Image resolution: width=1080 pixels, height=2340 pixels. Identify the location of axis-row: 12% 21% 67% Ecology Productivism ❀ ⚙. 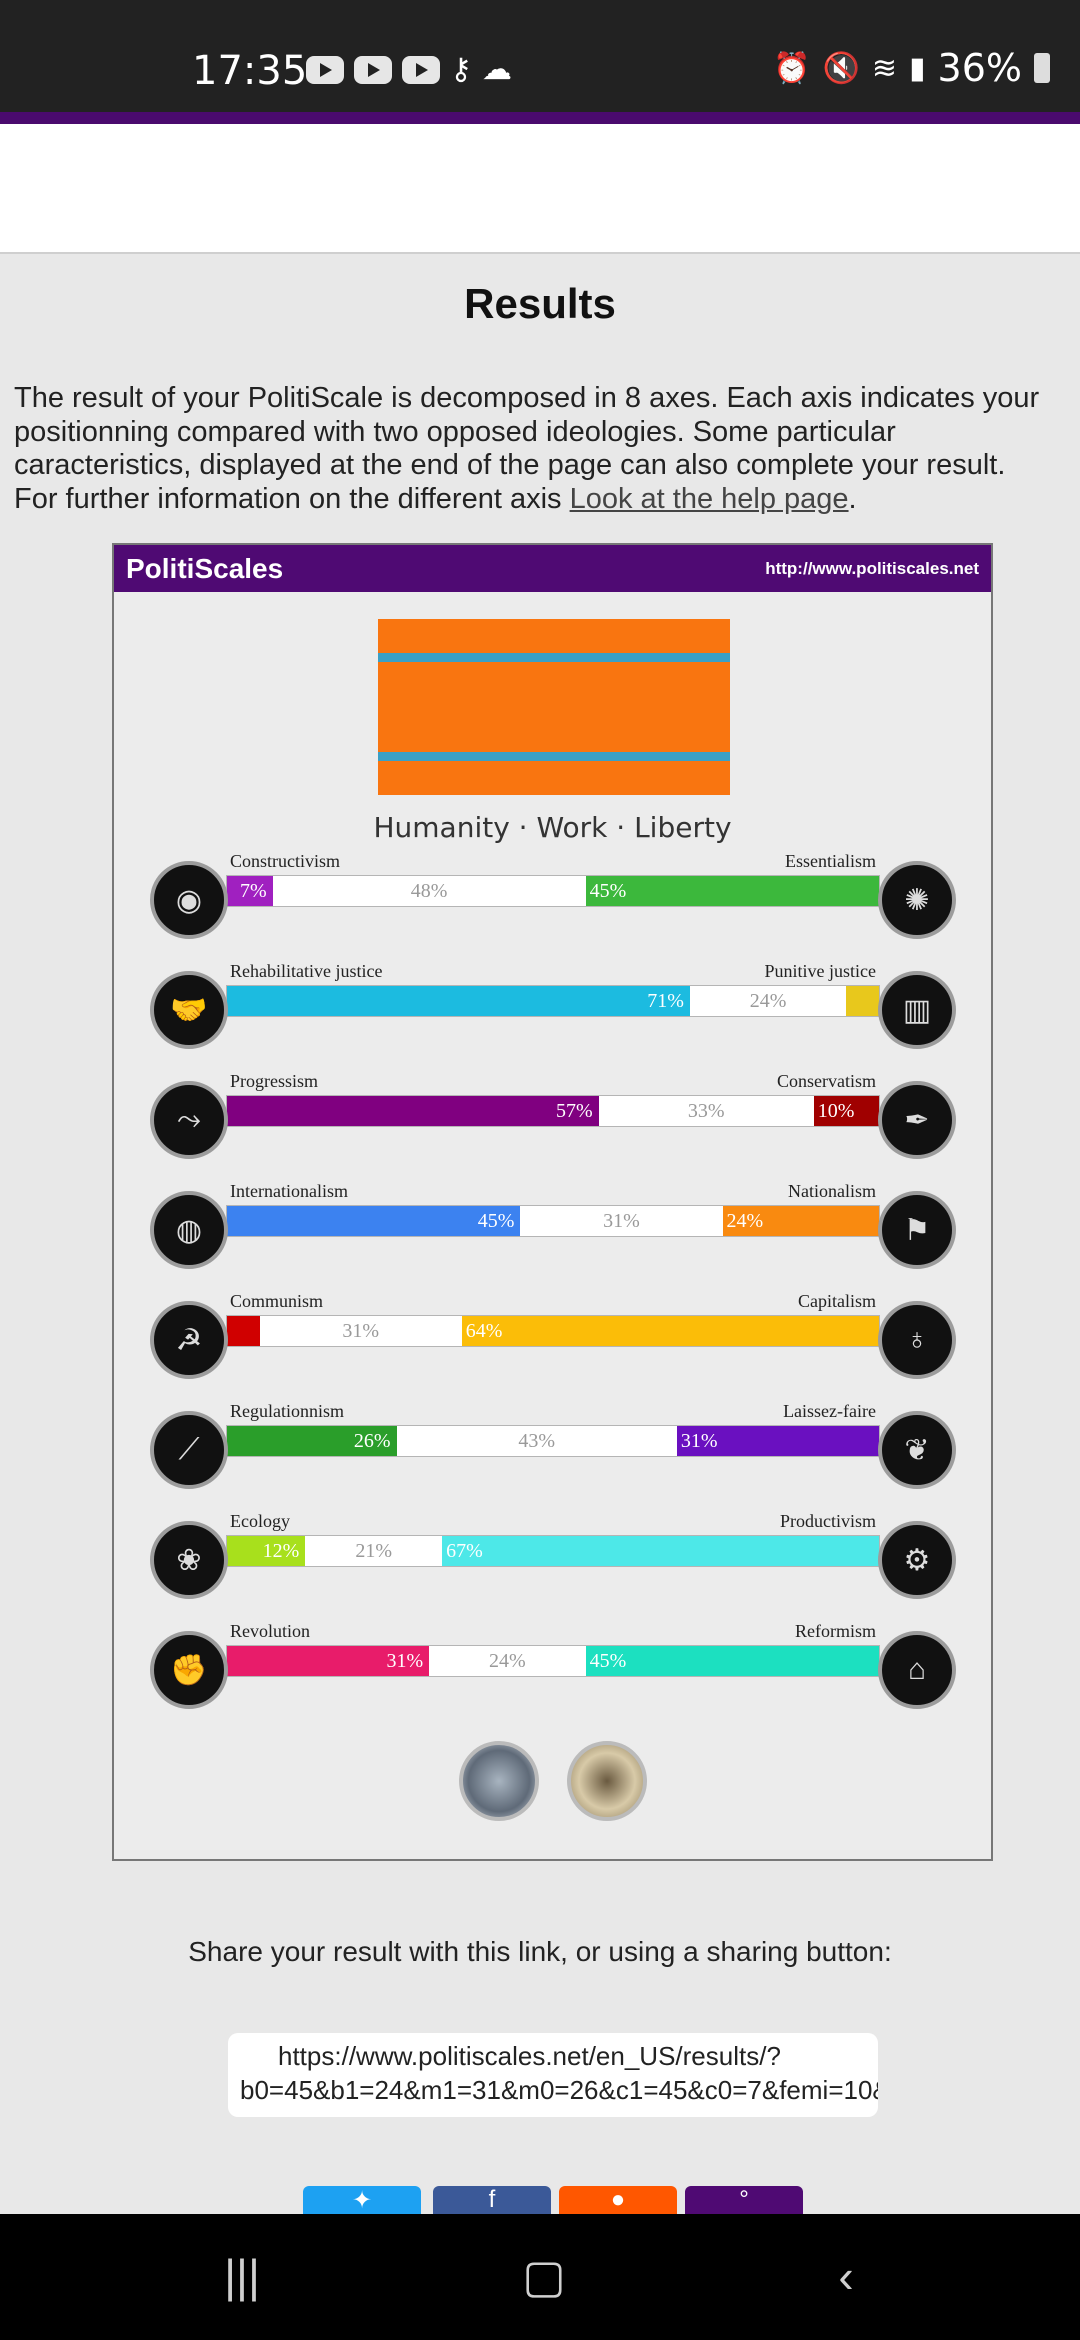
(553, 1556).